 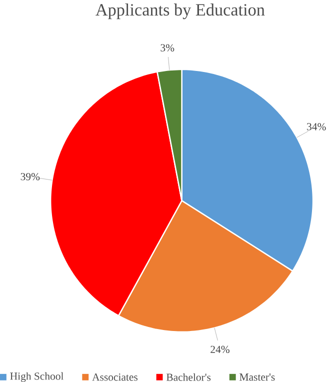 I want to click on data-label: 3%, so click(x=167, y=48).